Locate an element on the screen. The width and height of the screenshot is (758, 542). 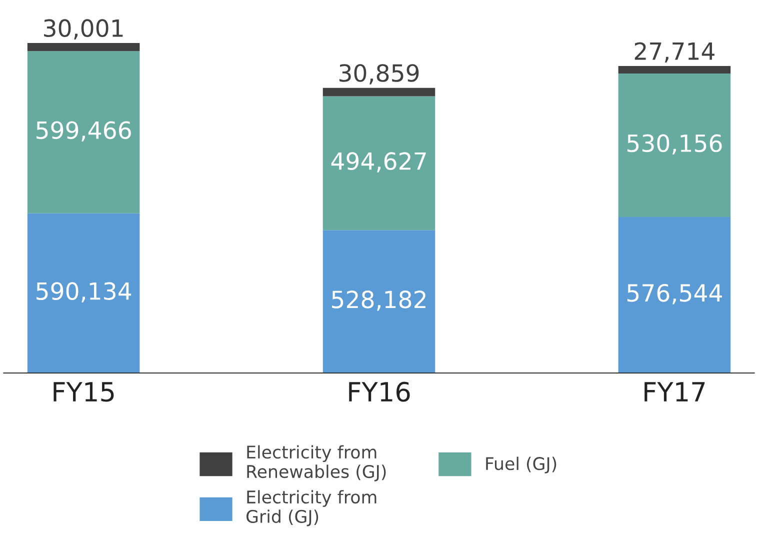
data-label: 590,134 is located at coordinates (84, 292).